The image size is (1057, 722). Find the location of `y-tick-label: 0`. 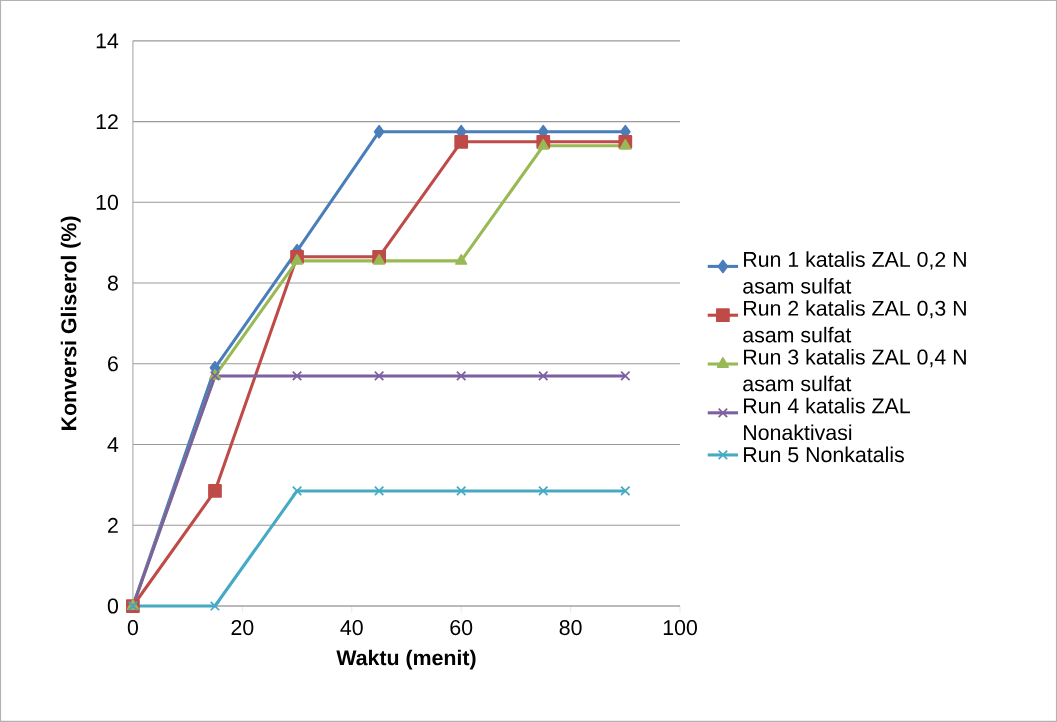

y-tick-label: 0 is located at coordinates (113, 606).